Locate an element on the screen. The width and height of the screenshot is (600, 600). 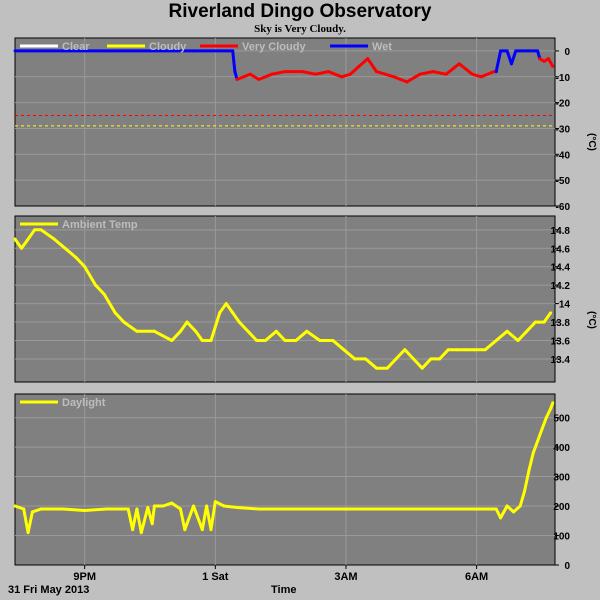
daylight-ytick-label: 200 is located at coordinates (561, 507).